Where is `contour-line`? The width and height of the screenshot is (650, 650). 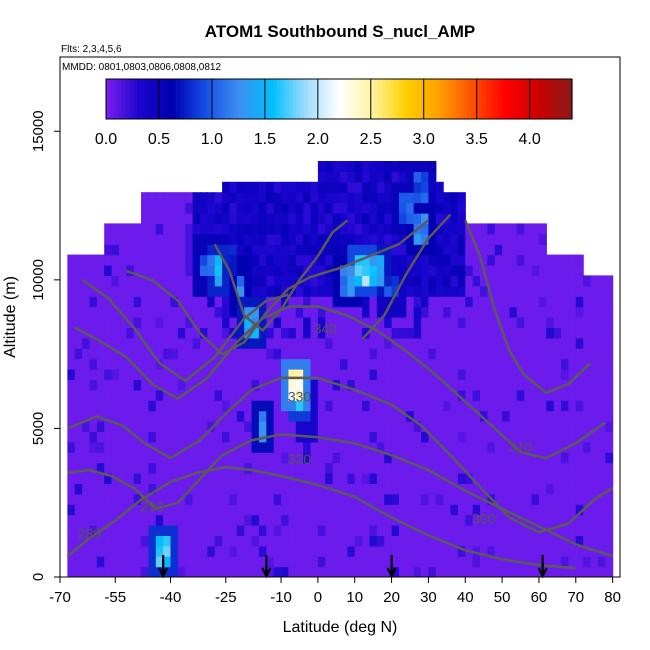 contour-line is located at coordinates (281, 275).